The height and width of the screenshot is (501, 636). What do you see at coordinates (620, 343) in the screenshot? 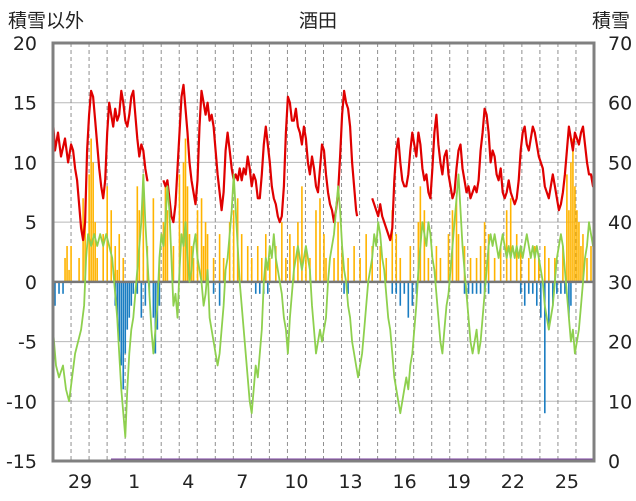
I see `right-tick-label: 20` at bounding box center [620, 343].